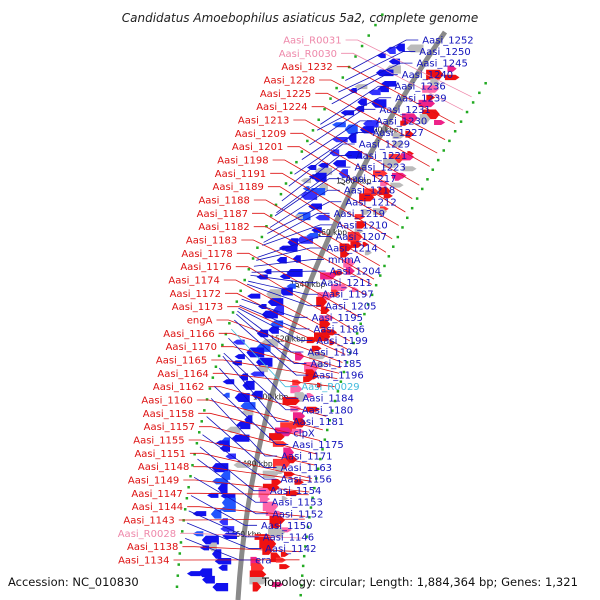 Image resolution: width=600 pixels, height=600 pixels. Describe the element at coordinates (288, 537) in the screenshot. I see `gene-label: Aasi_1146` at that location.